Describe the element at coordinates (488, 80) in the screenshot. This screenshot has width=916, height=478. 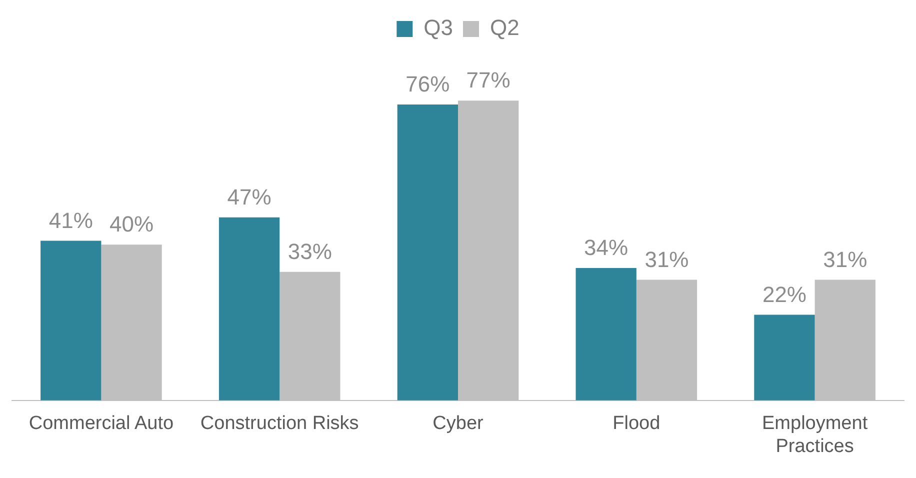
I see `data-label: 77%` at that location.